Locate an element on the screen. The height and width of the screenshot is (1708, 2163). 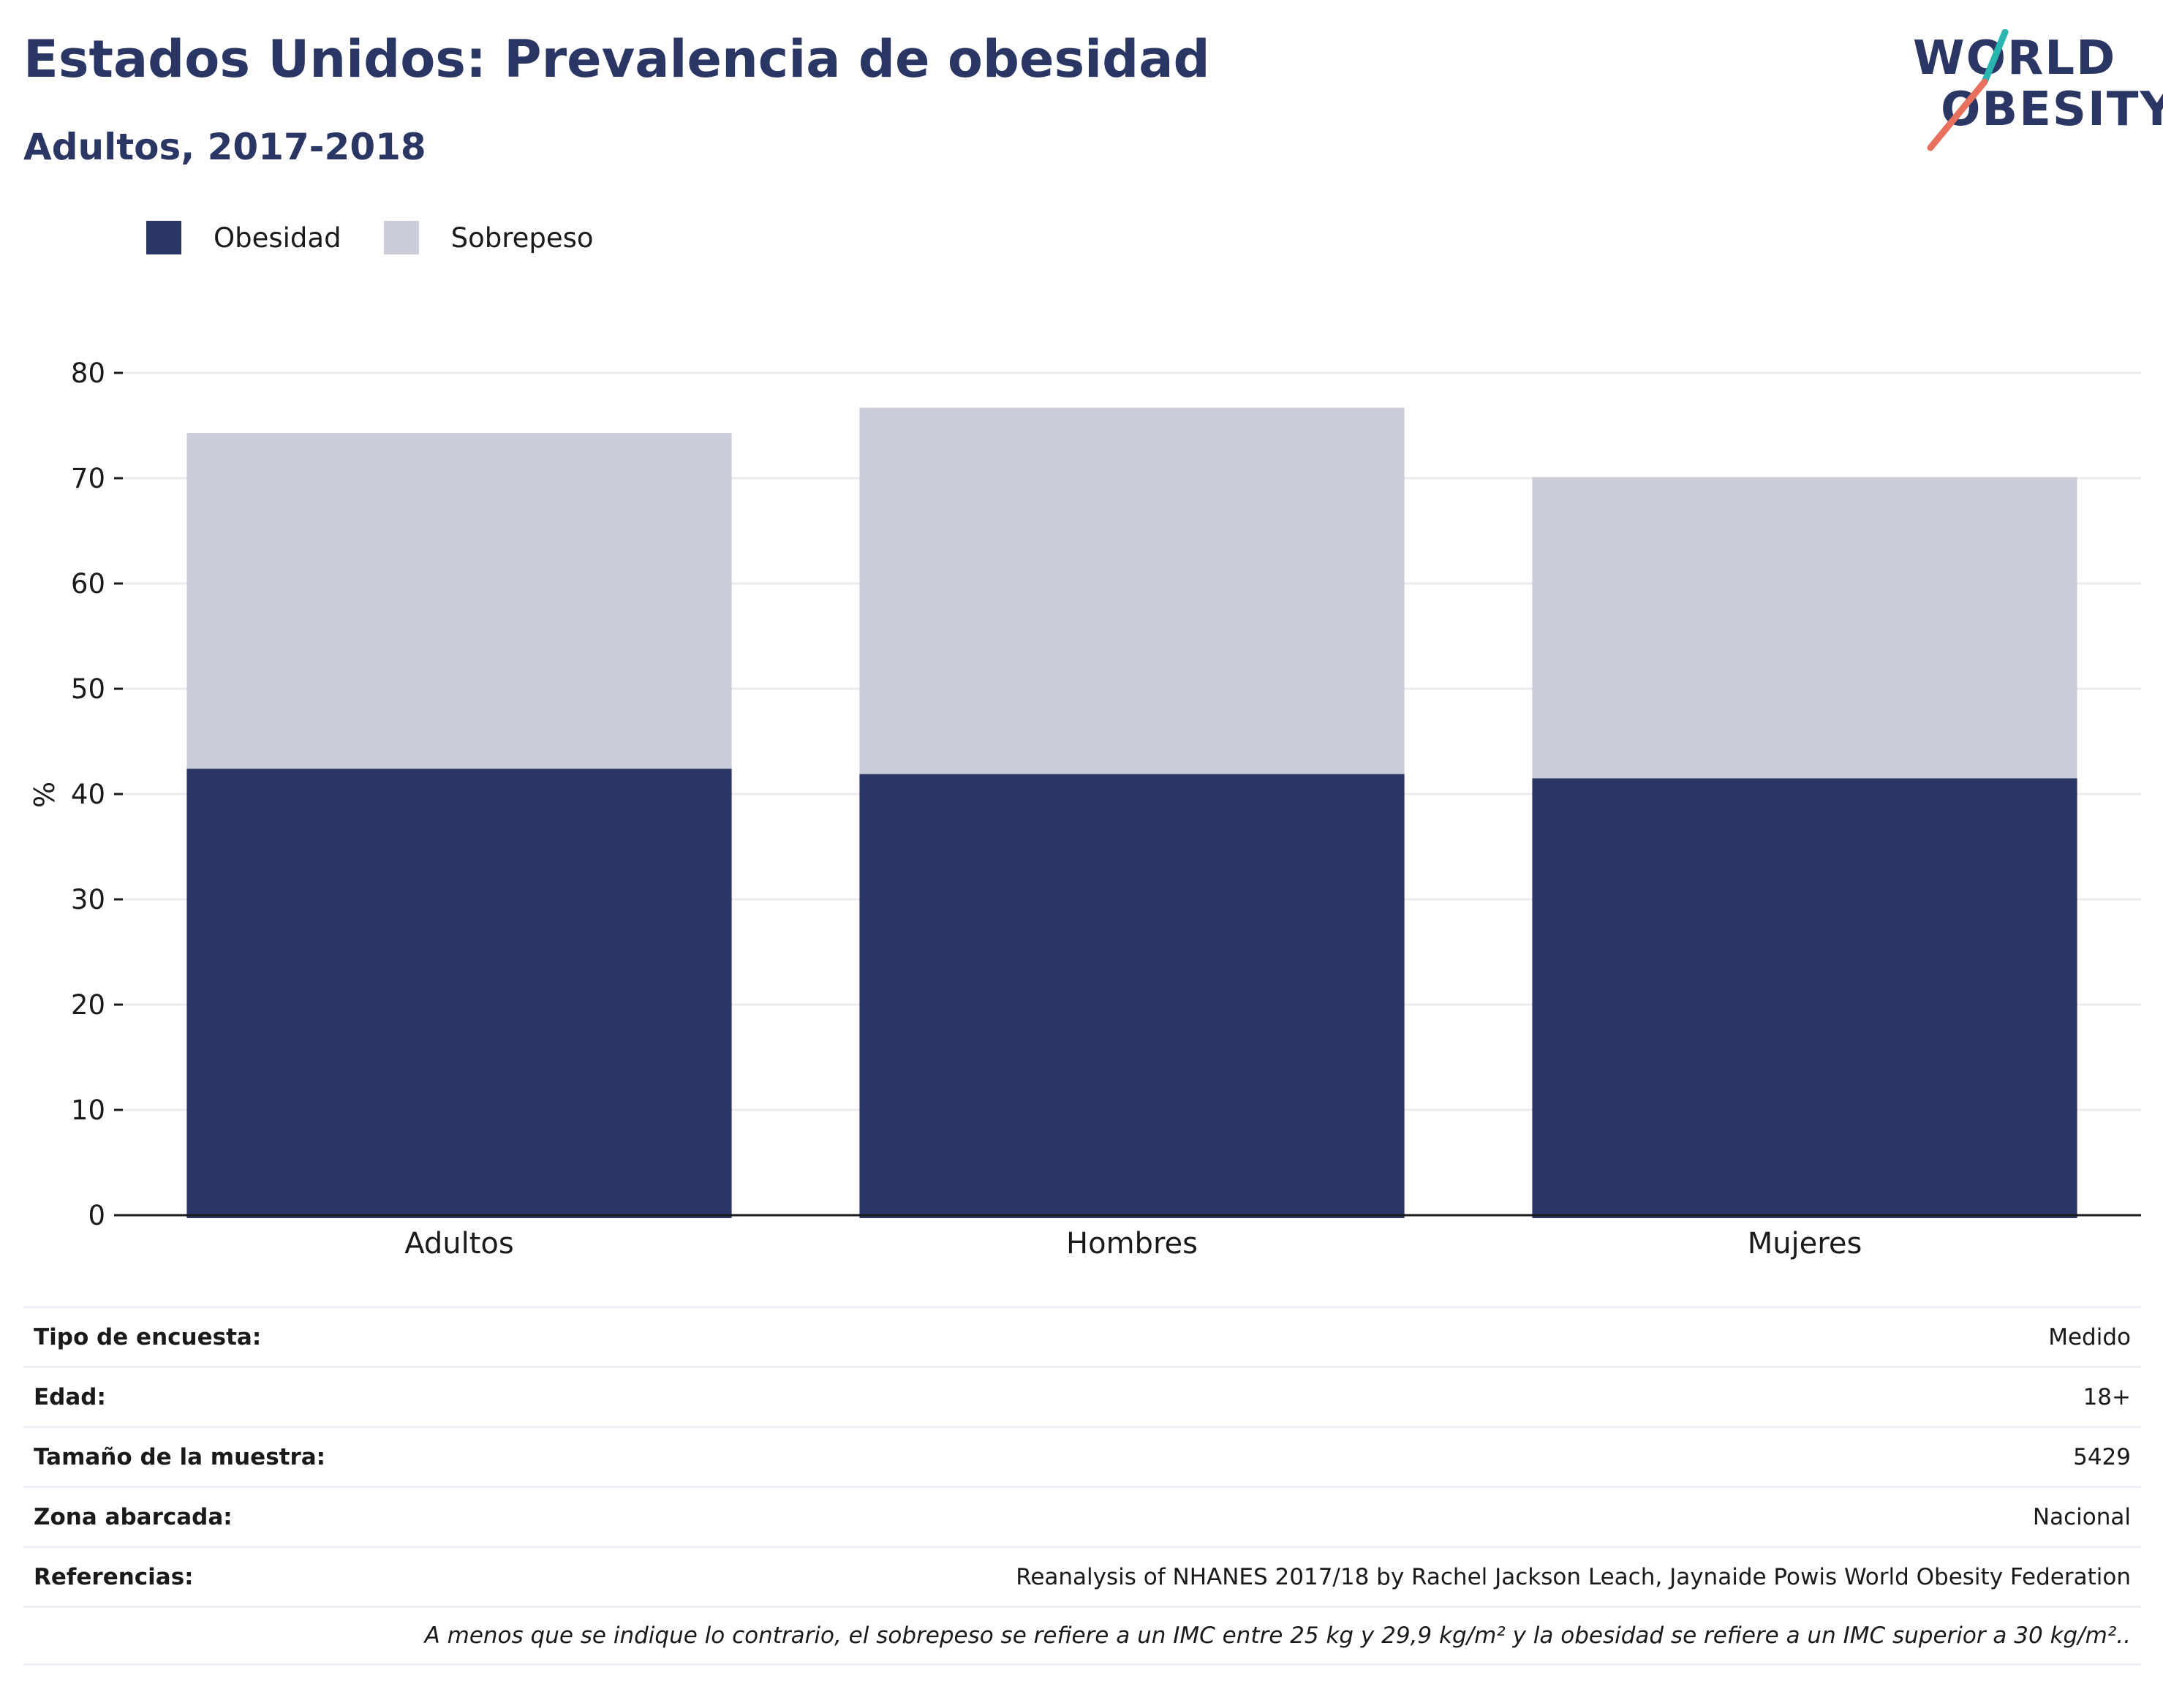
chart-subtitle: Adultos, 2017-2018 is located at coordinates (224, 147).